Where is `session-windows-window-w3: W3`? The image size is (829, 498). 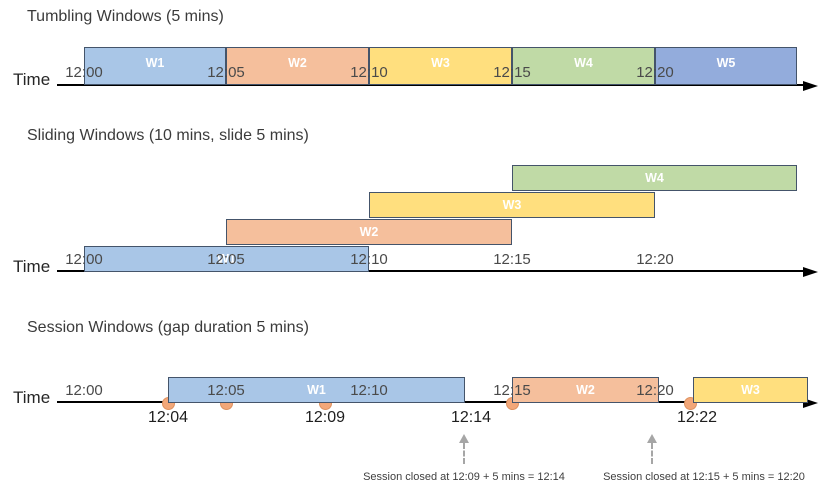
session-windows-window-w3: W3 is located at coordinates (750, 390).